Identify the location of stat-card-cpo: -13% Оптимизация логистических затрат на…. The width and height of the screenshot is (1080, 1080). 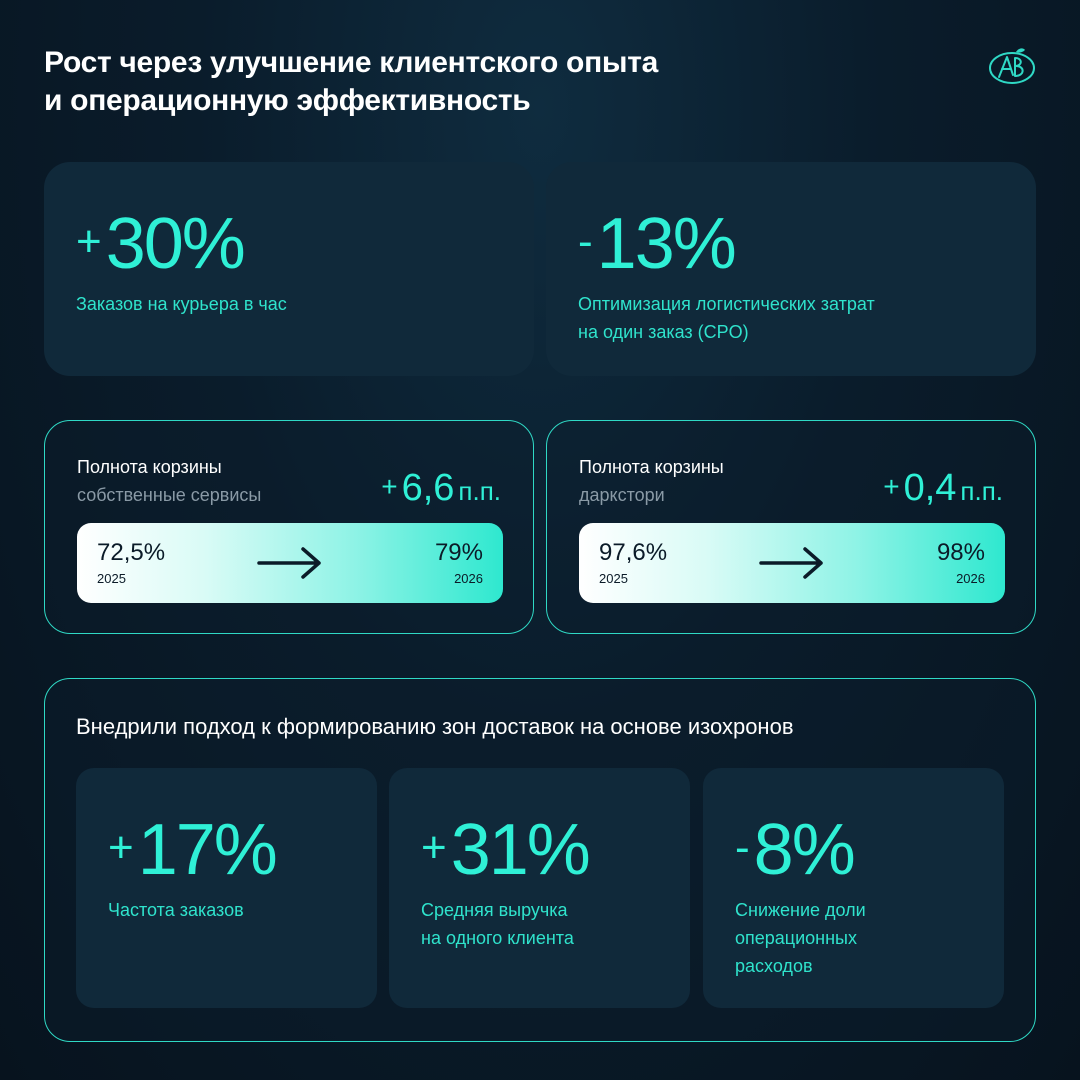
(791, 269).